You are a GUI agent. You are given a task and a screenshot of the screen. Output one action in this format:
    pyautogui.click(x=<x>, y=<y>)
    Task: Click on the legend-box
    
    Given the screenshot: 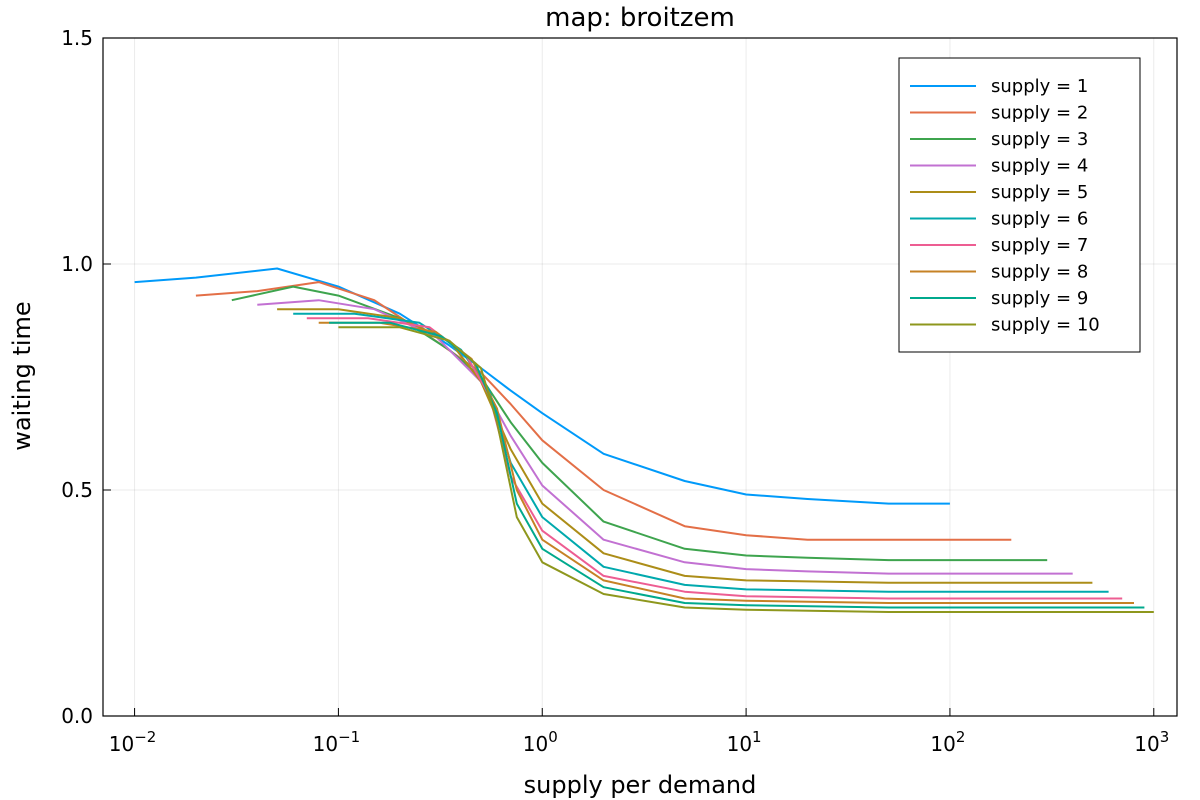 What is the action you would take?
    pyautogui.click(x=1019, y=205)
    